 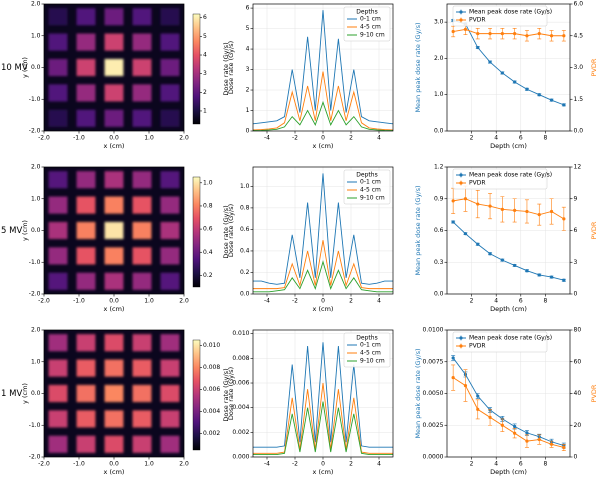 I want to click on y-tick-label: 0.0100, so click(x=433, y=330).